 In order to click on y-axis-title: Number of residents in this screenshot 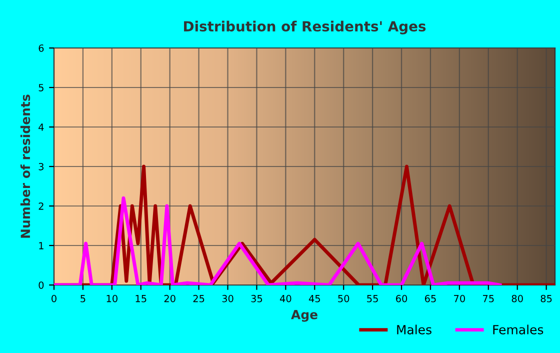, I will do `click(25, 166)`.